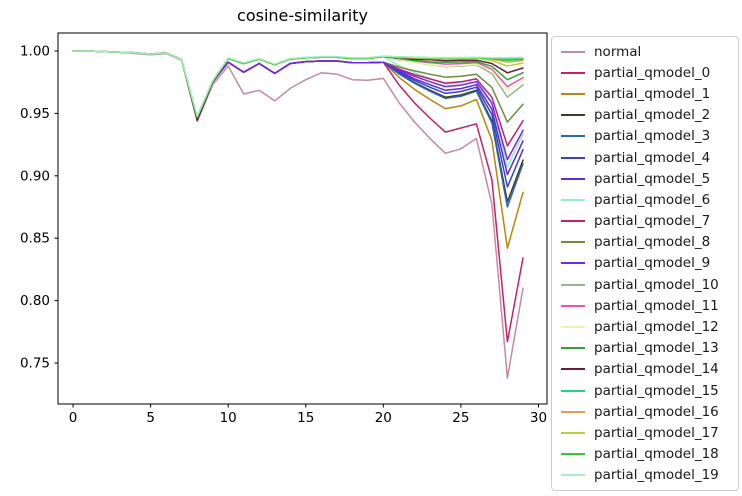  What do you see at coordinates (656, 348) in the screenshot?
I see `legend-label: partial_qmodel_13` at bounding box center [656, 348].